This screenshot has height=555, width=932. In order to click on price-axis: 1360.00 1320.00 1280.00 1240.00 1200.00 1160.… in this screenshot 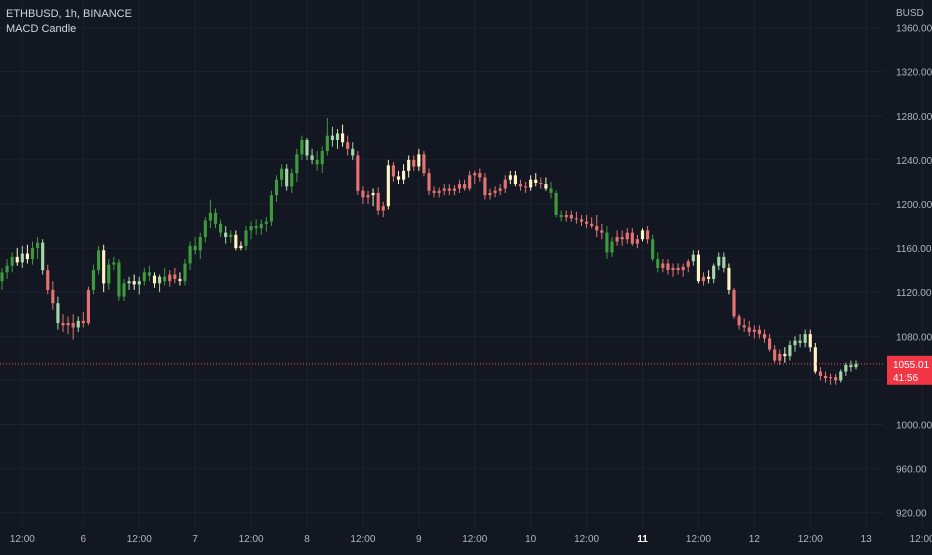, I will do `click(914, 272)`.